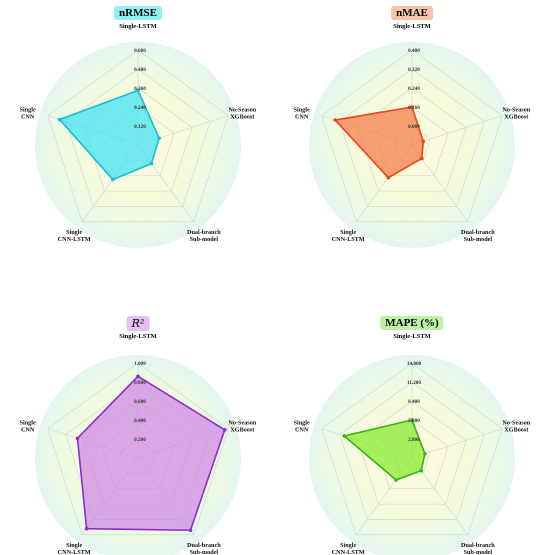  I want to click on chart-title: MAPE (%), so click(412, 323).